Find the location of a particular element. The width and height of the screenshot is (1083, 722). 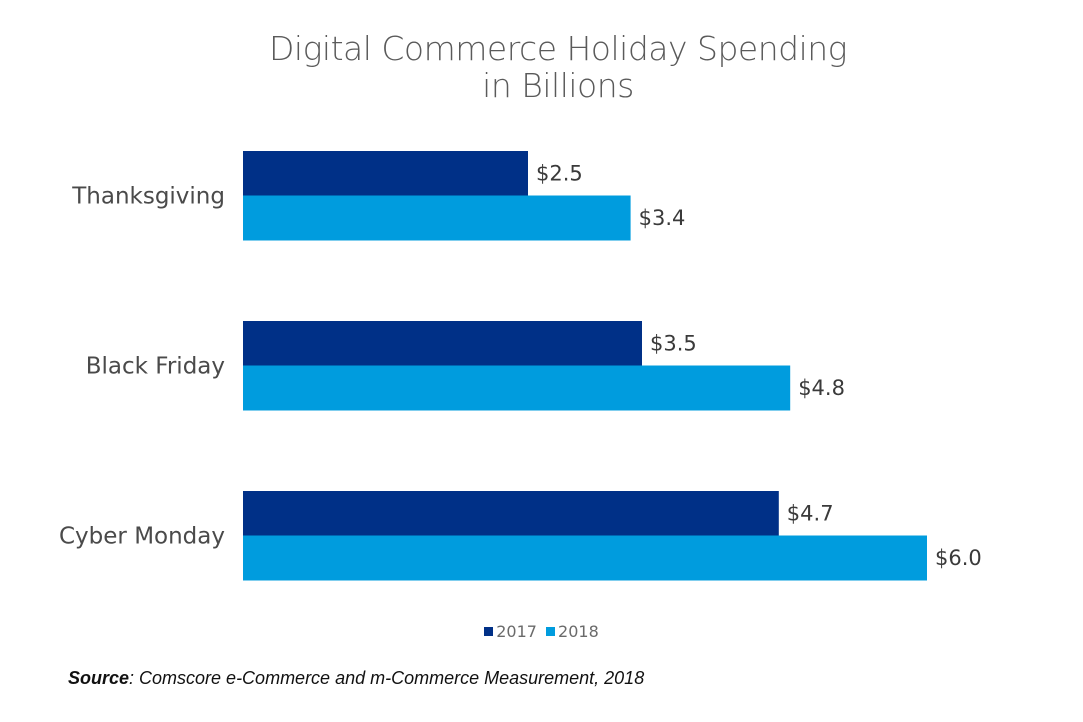

data-label: $2.5 is located at coordinates (559, 173).